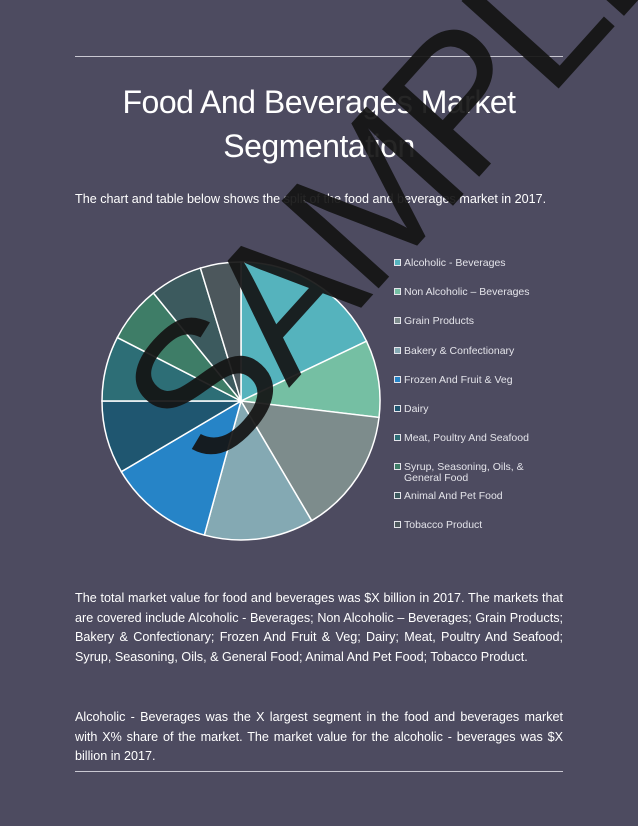 This screenshot has height=826, width=638. I want to click on page-title-line-1: Food And Beverages Market, so click(319, 102).